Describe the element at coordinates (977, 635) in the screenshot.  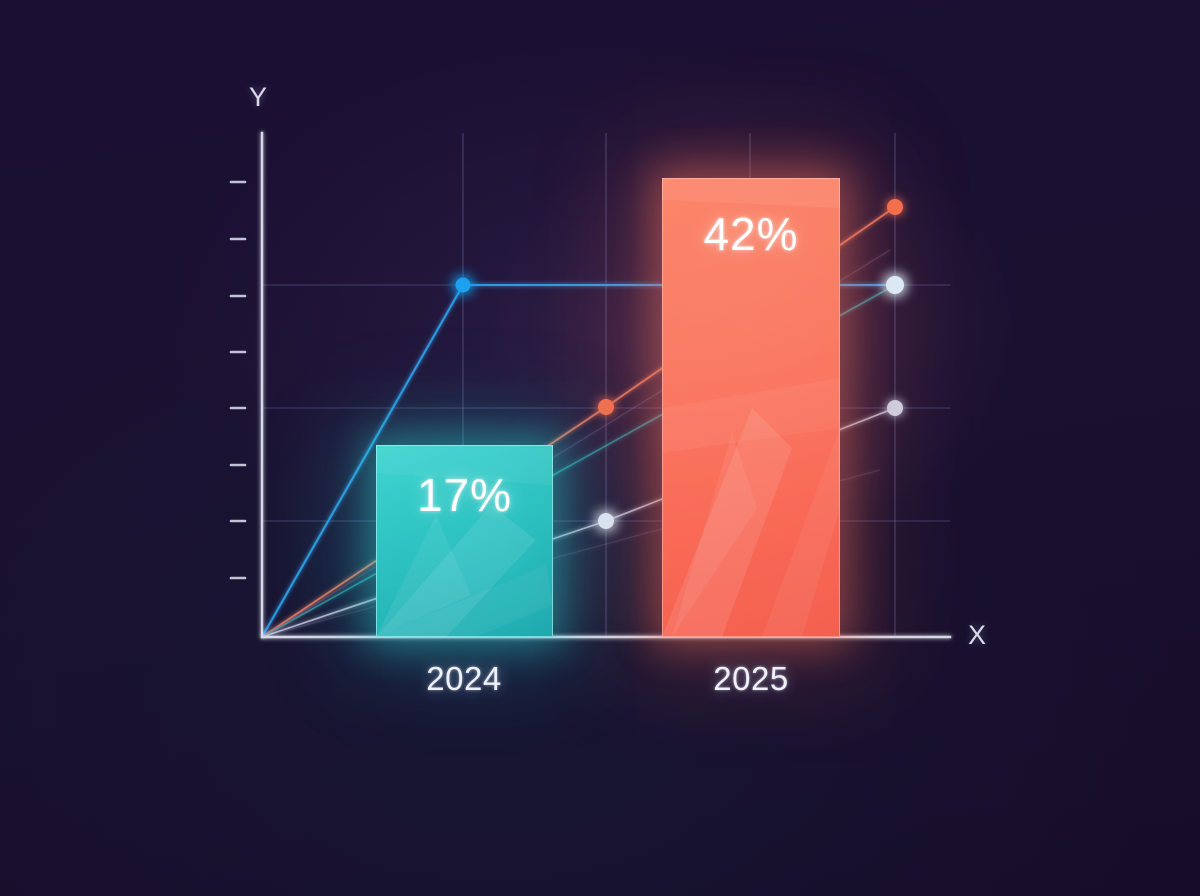
I see `x-axis-label: X` at that location.